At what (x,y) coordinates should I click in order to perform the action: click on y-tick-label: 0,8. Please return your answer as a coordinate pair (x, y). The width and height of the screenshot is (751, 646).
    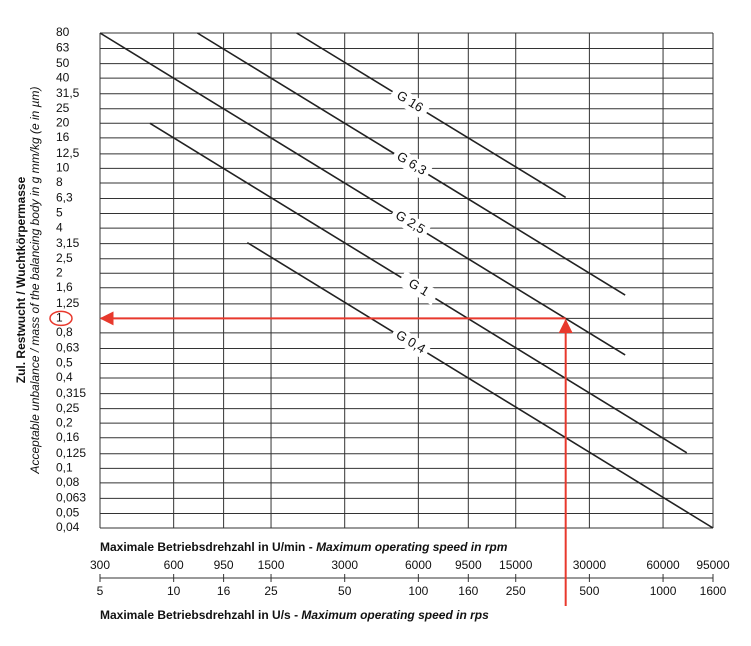
    Looking at the image, I should click on (64, 332).